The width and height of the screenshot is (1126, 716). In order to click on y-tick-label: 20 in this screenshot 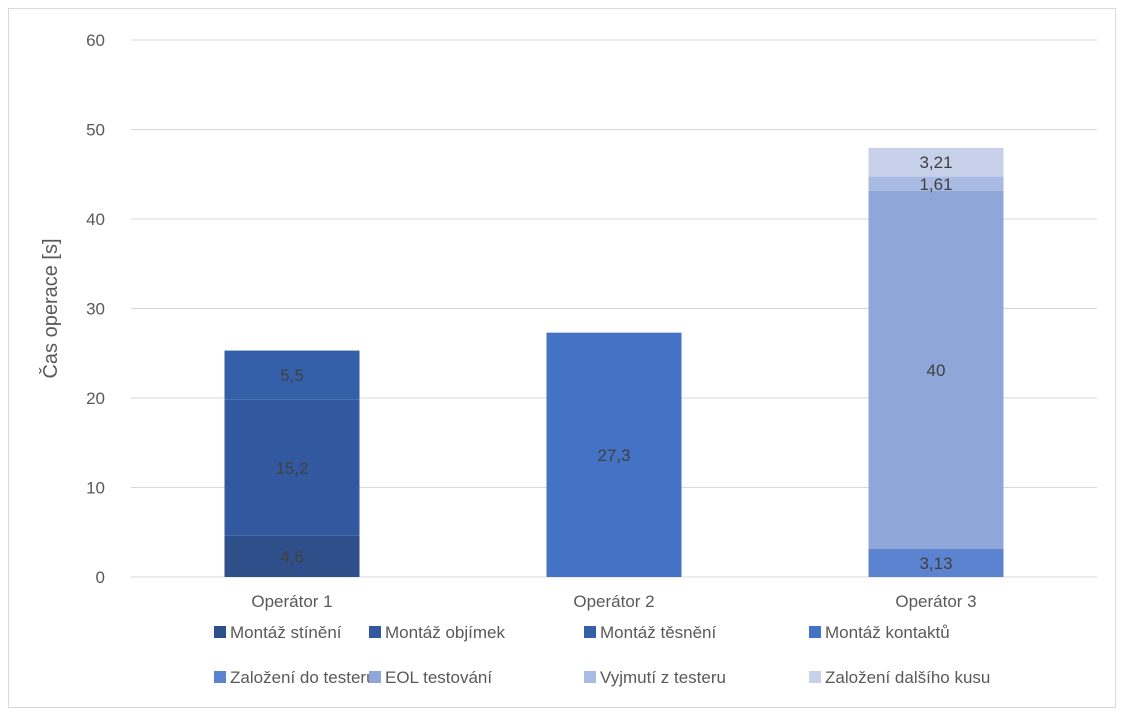, I will do `click(95, 398)`.